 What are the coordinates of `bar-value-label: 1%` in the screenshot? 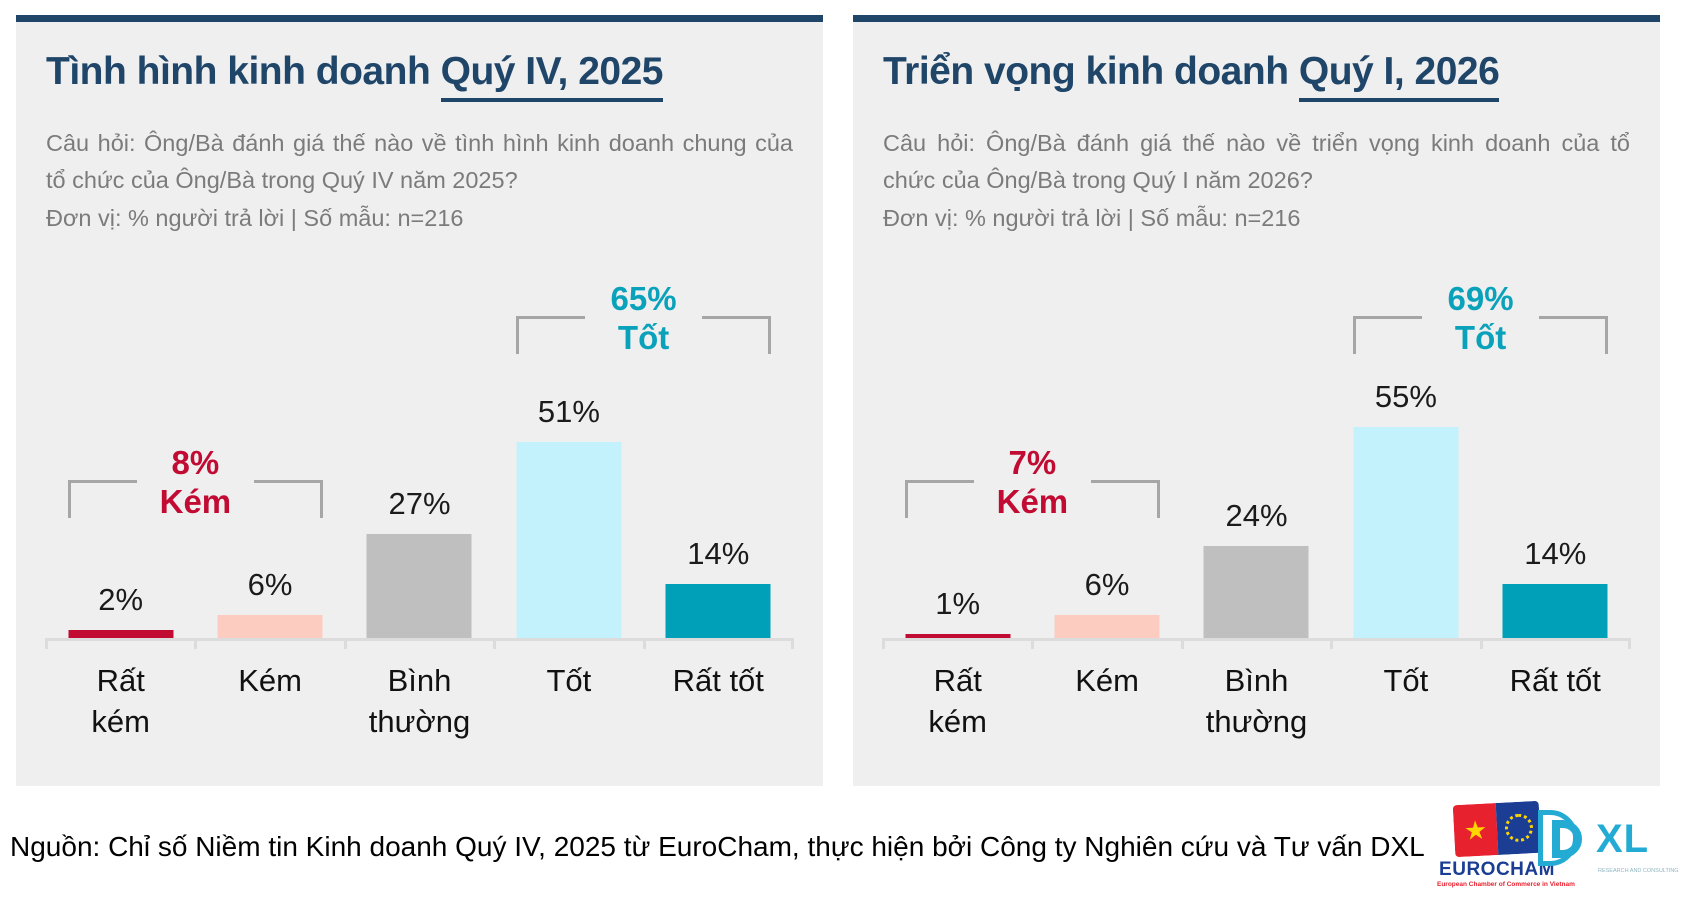 It's located at (958, 604).